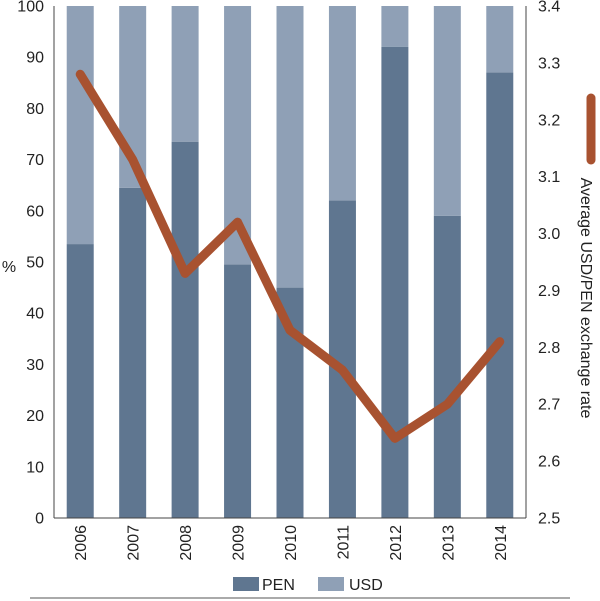  Describe the element at coordinates (185, 329) in the screenshot. I see `bar-pen-2008` at that location.